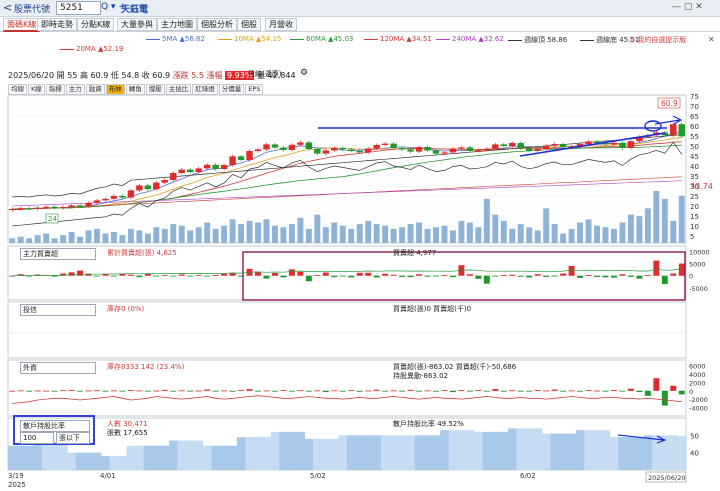  Describe the element at coordinates (8, 7) in the screenshot. I see `back-button: <` at that location.